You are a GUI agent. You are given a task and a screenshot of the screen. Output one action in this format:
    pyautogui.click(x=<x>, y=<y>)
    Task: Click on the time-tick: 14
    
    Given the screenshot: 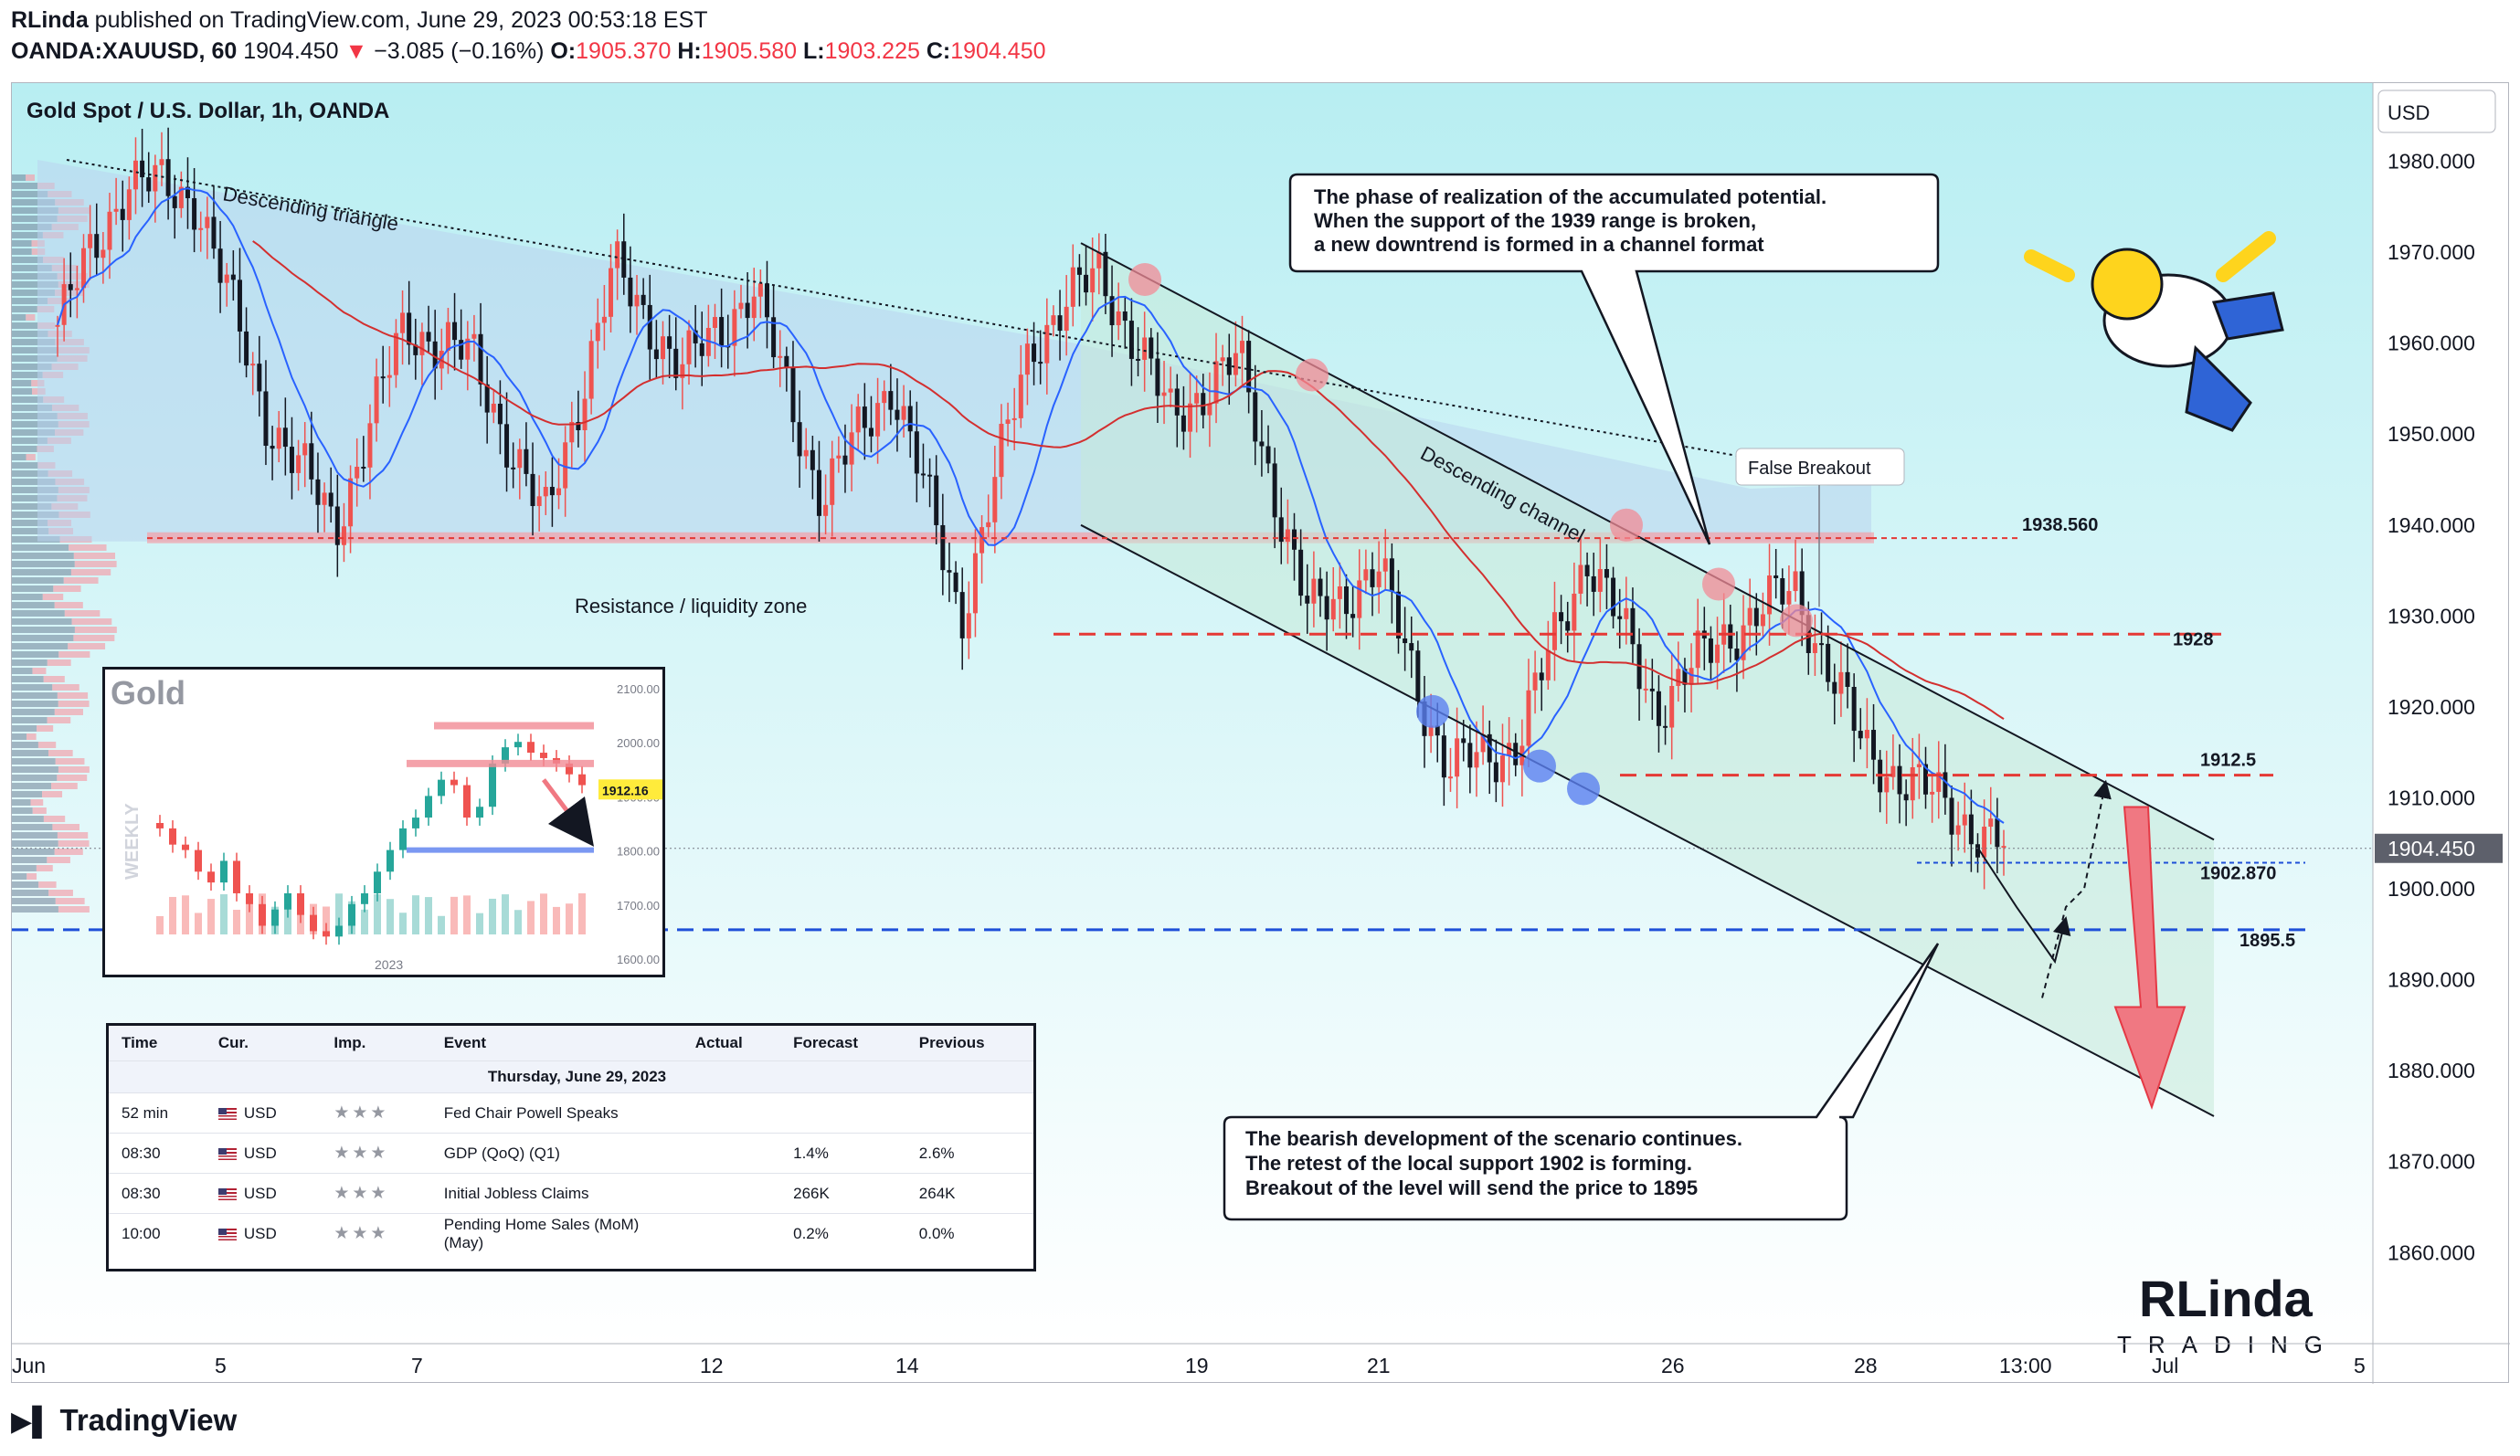 What is the action you would take?
    pyautogui.click(x=907, y=1366)
    